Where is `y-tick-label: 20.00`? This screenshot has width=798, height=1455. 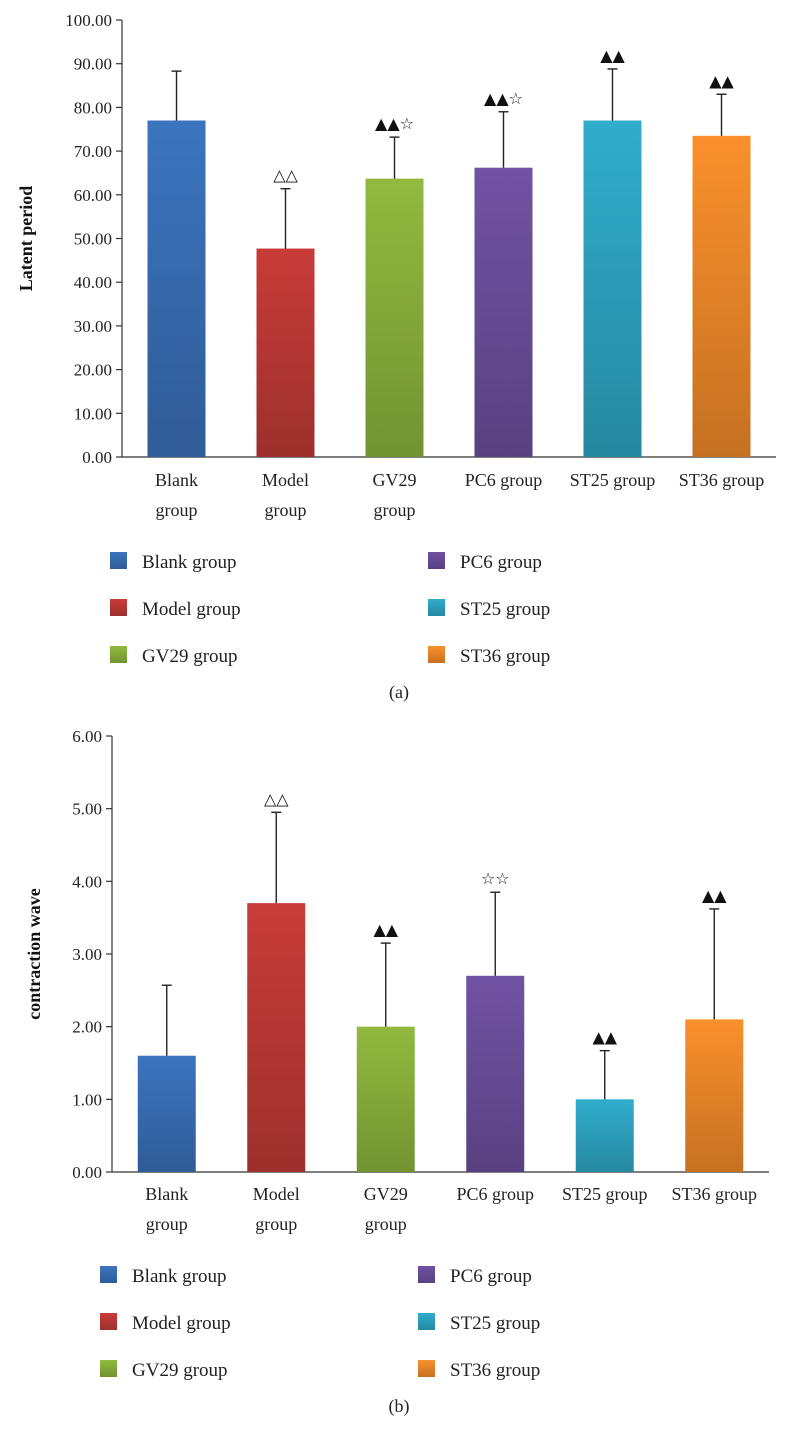
y-tick-label: 20.00 is located at coordinates (93, 370).